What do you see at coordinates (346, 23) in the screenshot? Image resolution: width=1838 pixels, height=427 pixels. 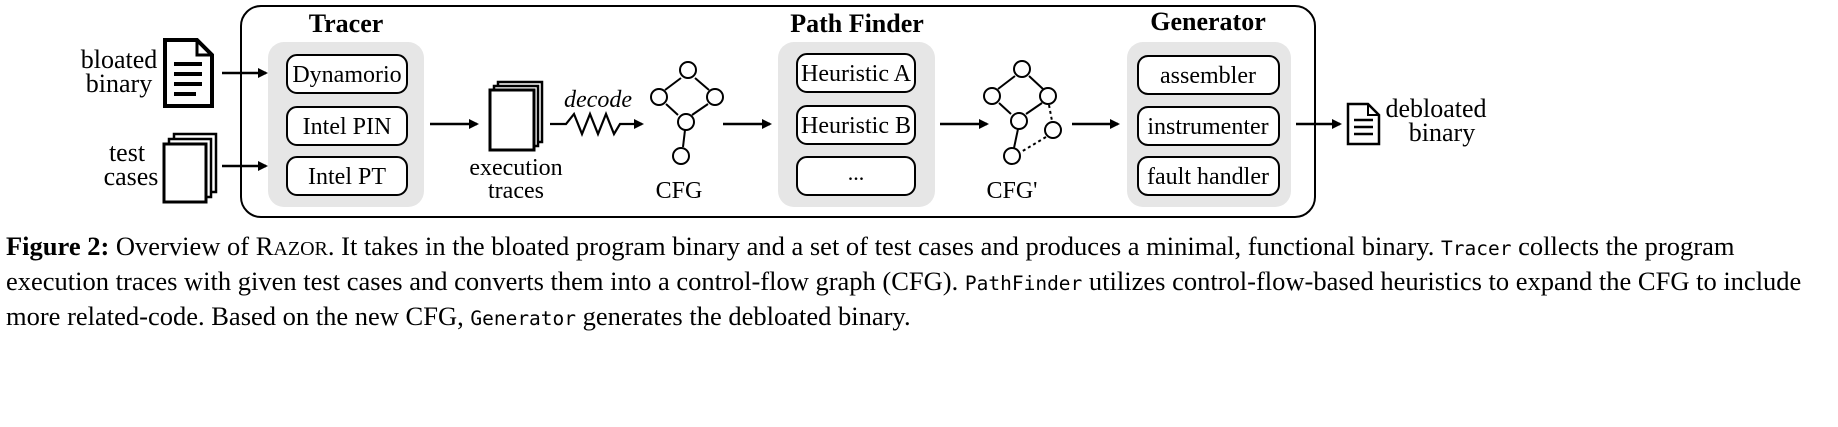 I see `tracer-title: Tracer` at bounding box center [346, 23].